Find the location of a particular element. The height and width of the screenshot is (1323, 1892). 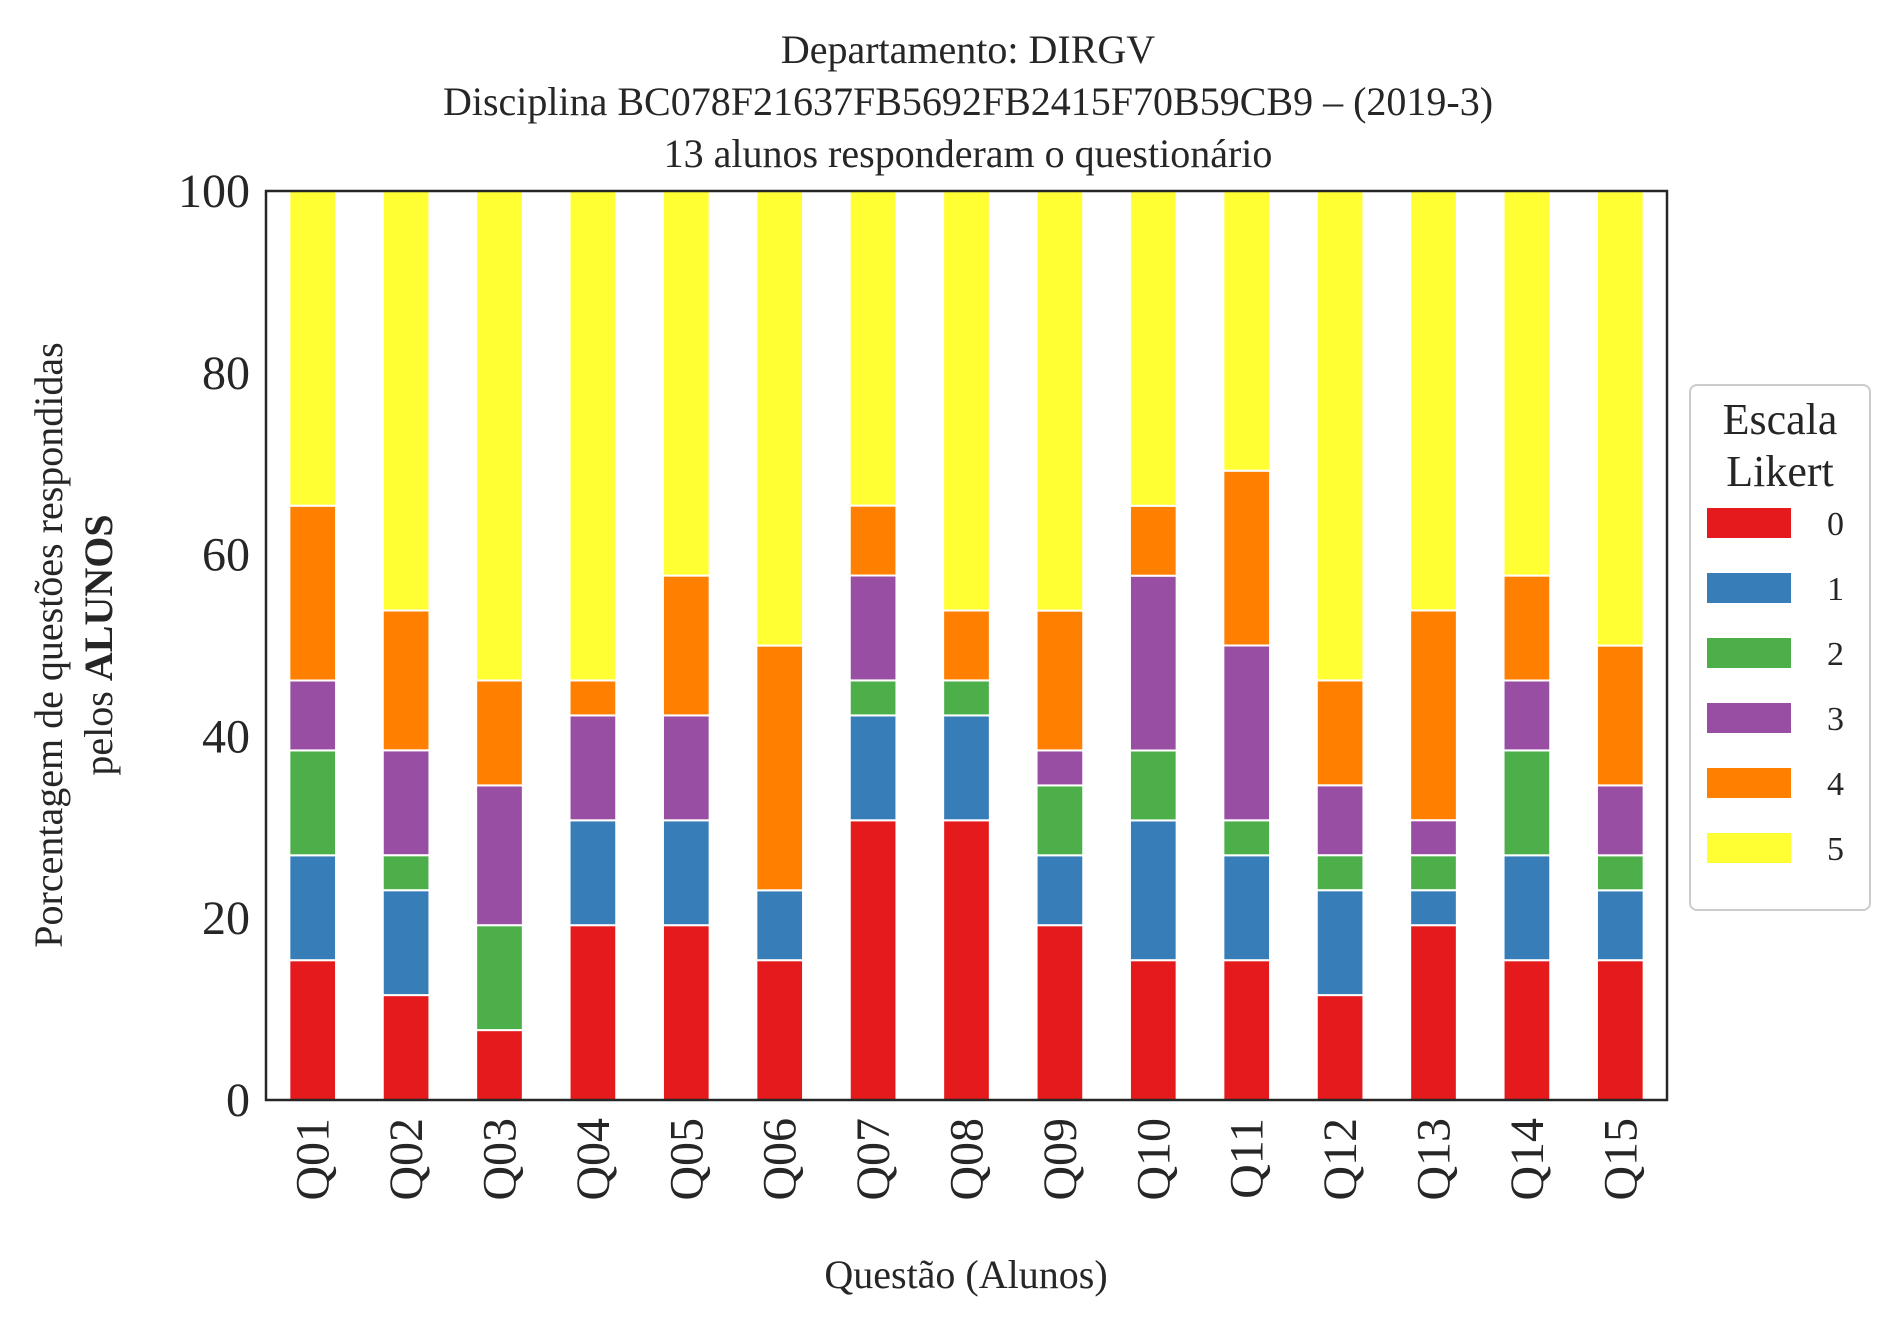

x-tick-label-Q05: Q05 is located at coordinates (686, 1159).